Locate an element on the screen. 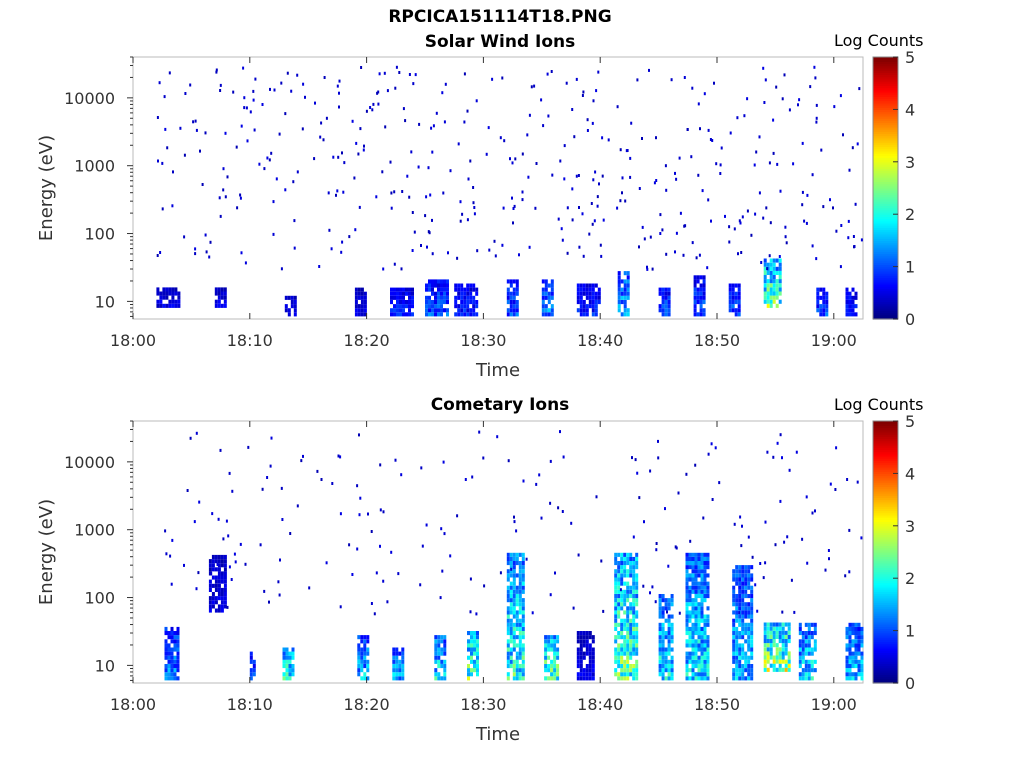 Image resolution: width=1024 pixels, height=768 pixels. x-tick-label: 19:00 is located at coordinates (834, 340).